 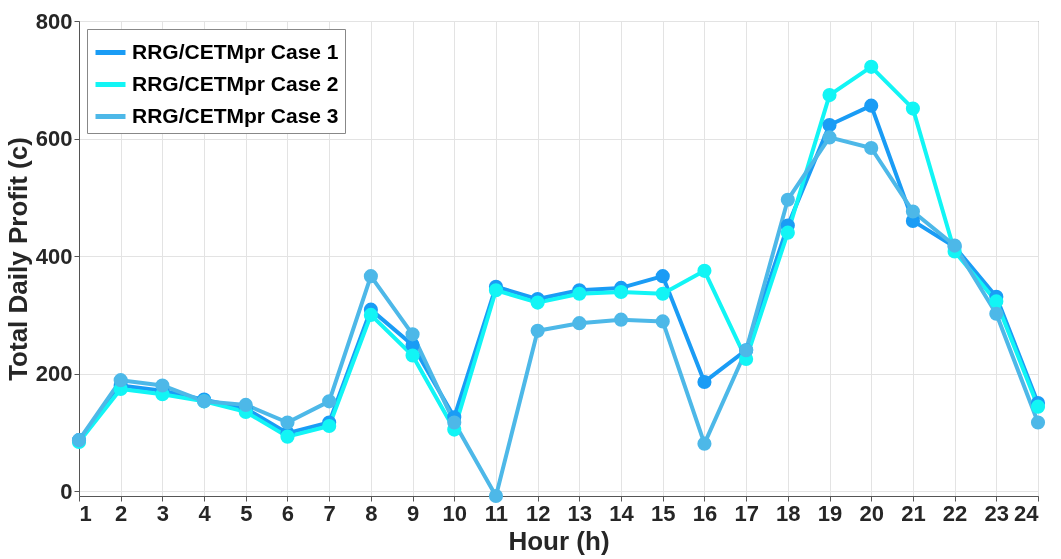 I want to click on x-tick-label: 18, so click(x=788, y=513).